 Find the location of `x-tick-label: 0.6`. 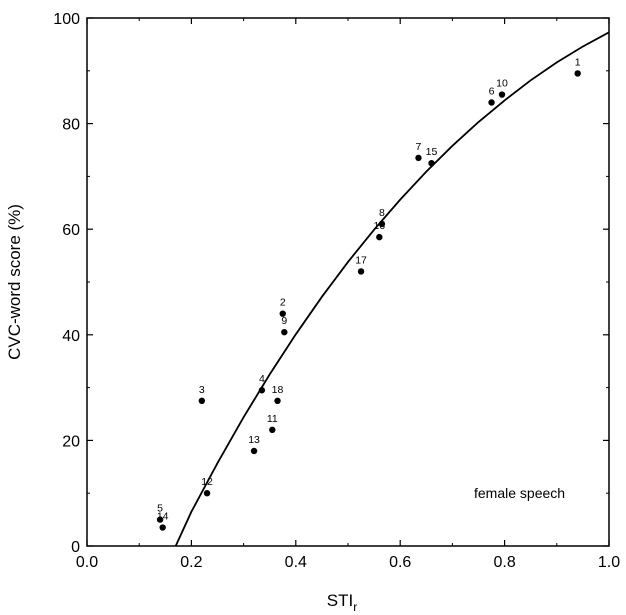

x-tick-label: 0.6 is located at coordinates (400, 562).